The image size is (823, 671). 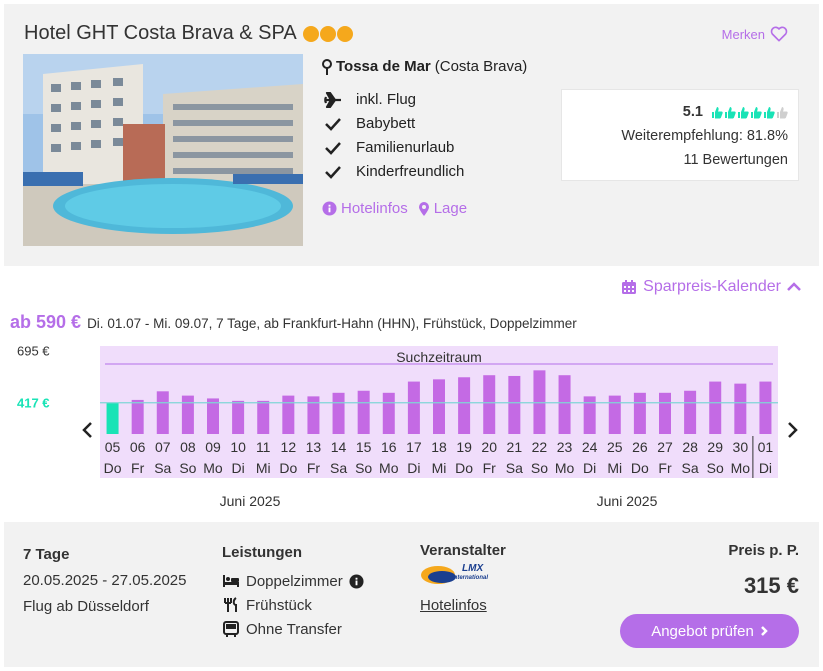 I want to click on chevron-left-icon, so click(x=87, y=430).